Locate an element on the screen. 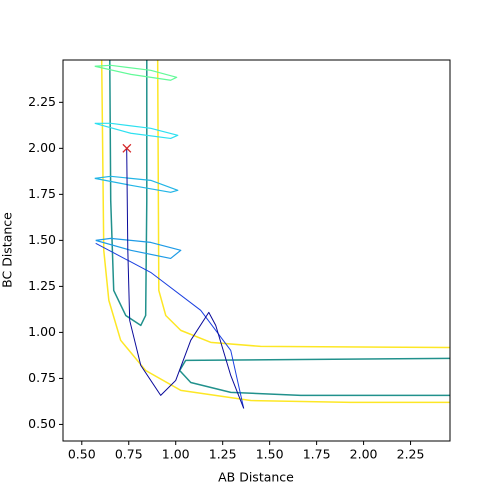 Image resolution: width=500 pixels, height=496 pixels. x-tick-label: 2.25 is located at coordinates (411, 454).